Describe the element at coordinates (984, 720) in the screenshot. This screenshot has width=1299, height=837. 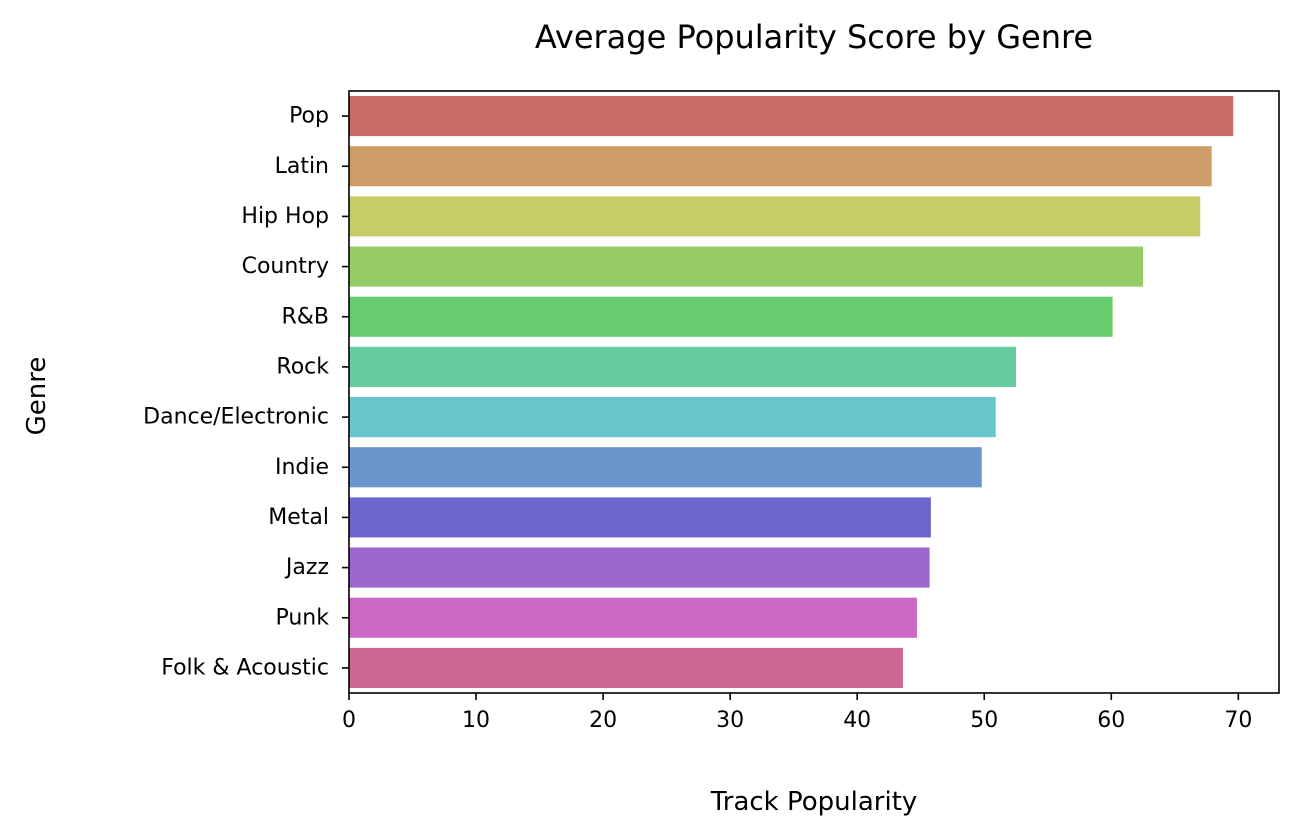
I see `x-tick-label: 50` at that location.